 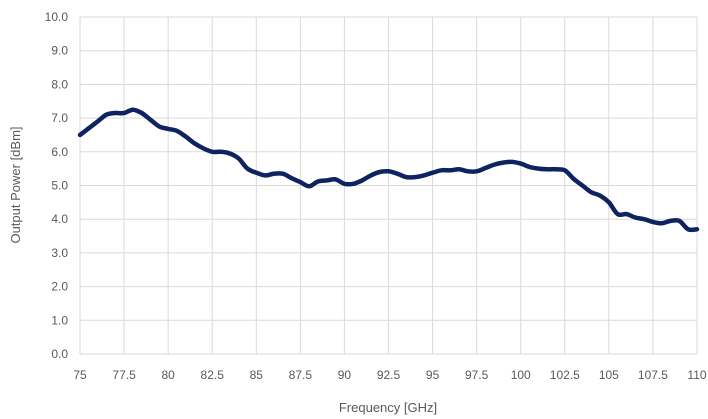 I want to click on y-tick-label: 3.0, so click(x=59, y=253).